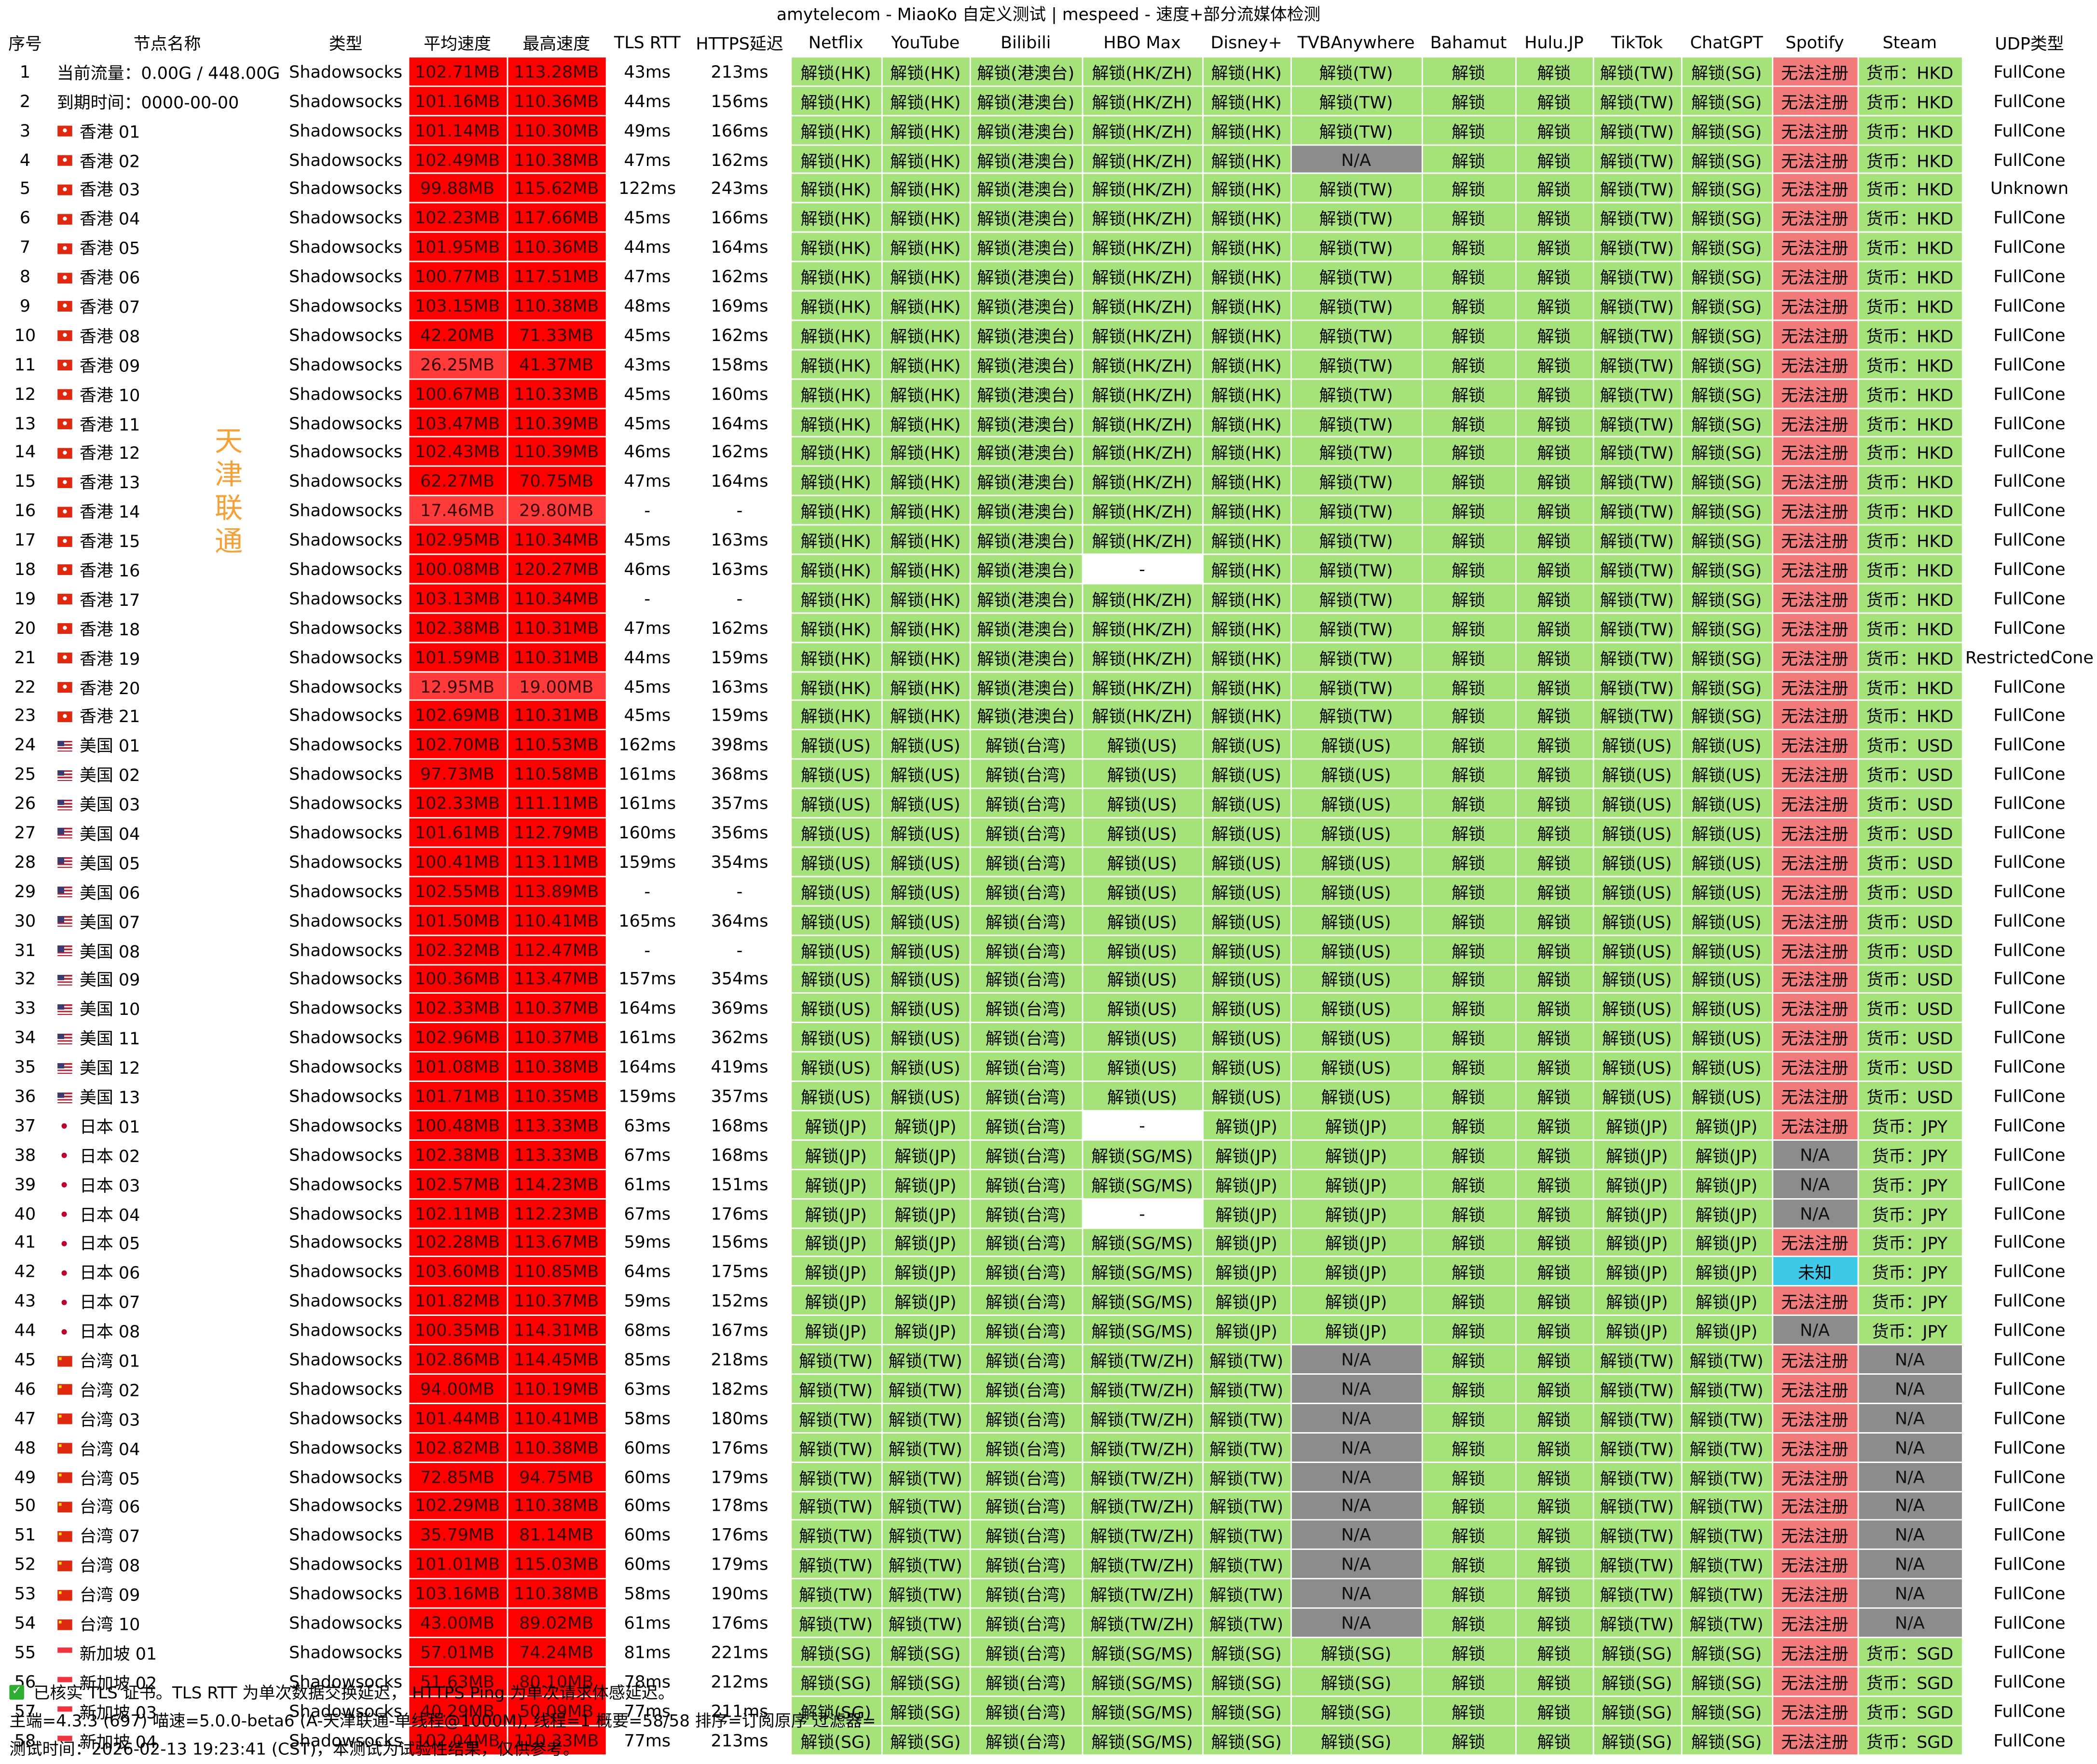  I want to click on cell-hbo: 解锁(SG/MS), so click(1142, 1272).